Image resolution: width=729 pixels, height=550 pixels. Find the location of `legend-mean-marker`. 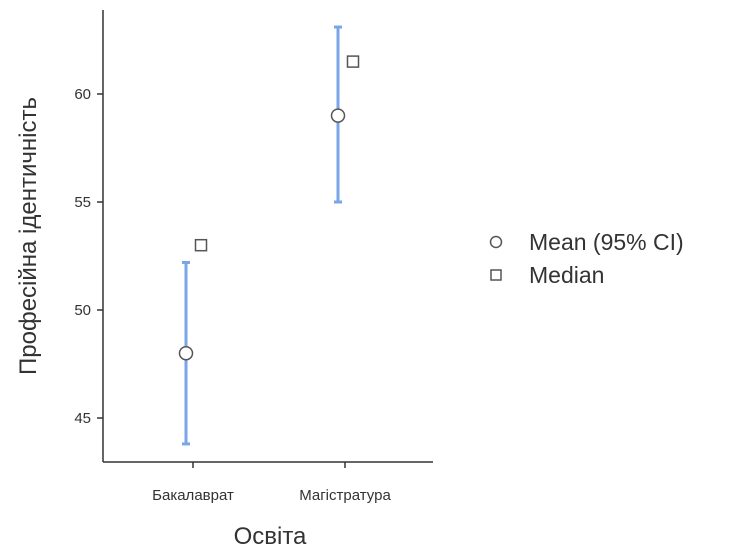

legend-mean-marker is located at coordinates (496, 242).